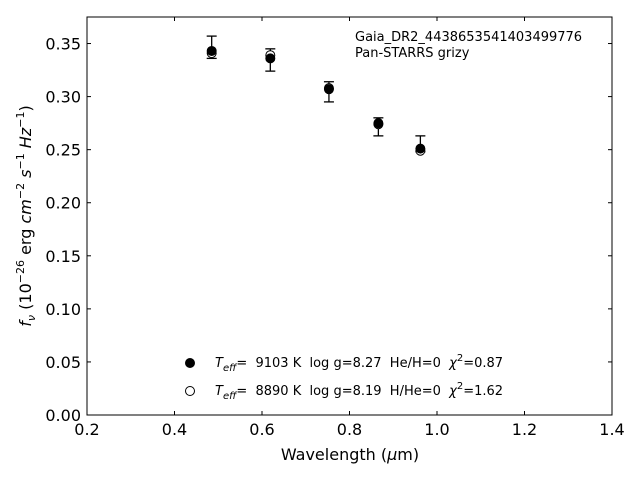 This screenshot has width=640, height=480. I want to click on legend-entry-2: Teff= 8890 K log g=8.19 H/He=0 χ2=1.62, so click(359, 391).